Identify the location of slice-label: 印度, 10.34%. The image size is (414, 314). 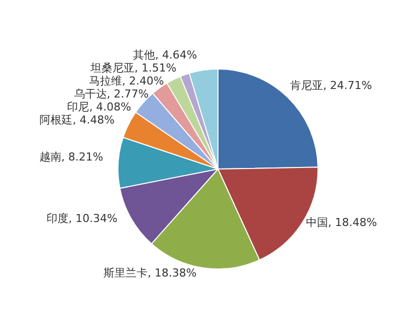
(82, 219).